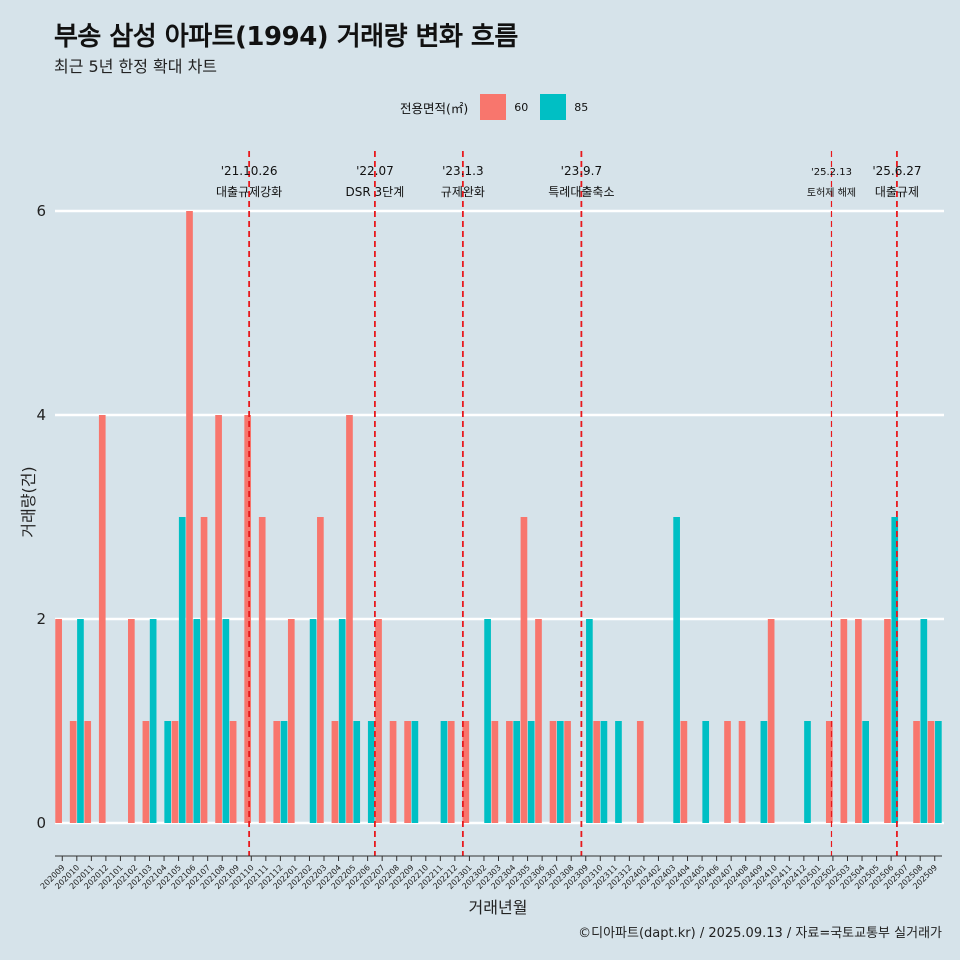 The height and width of the screenshot is (960, 960). What do you see at coordinates (28, 501) in the screenshot?
I see `y-axis-title: 거래량(건)` at bounding box center [28, 501].